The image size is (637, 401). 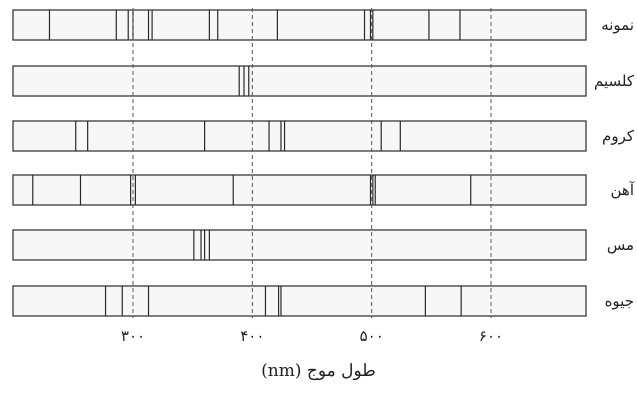 I want to click on spectrum-label: کروم, so click(x=618, y=136).